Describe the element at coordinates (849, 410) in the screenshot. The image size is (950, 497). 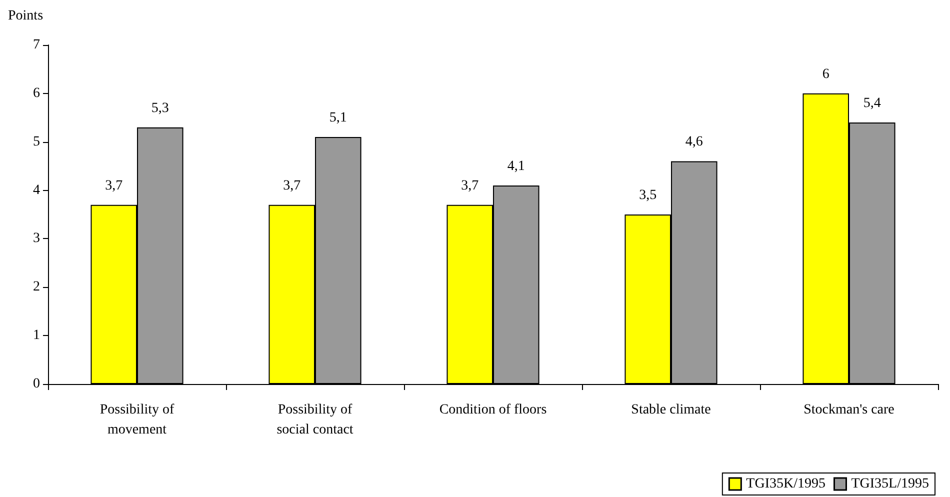
I see `x-tick-label: Stockman's care` at that location.